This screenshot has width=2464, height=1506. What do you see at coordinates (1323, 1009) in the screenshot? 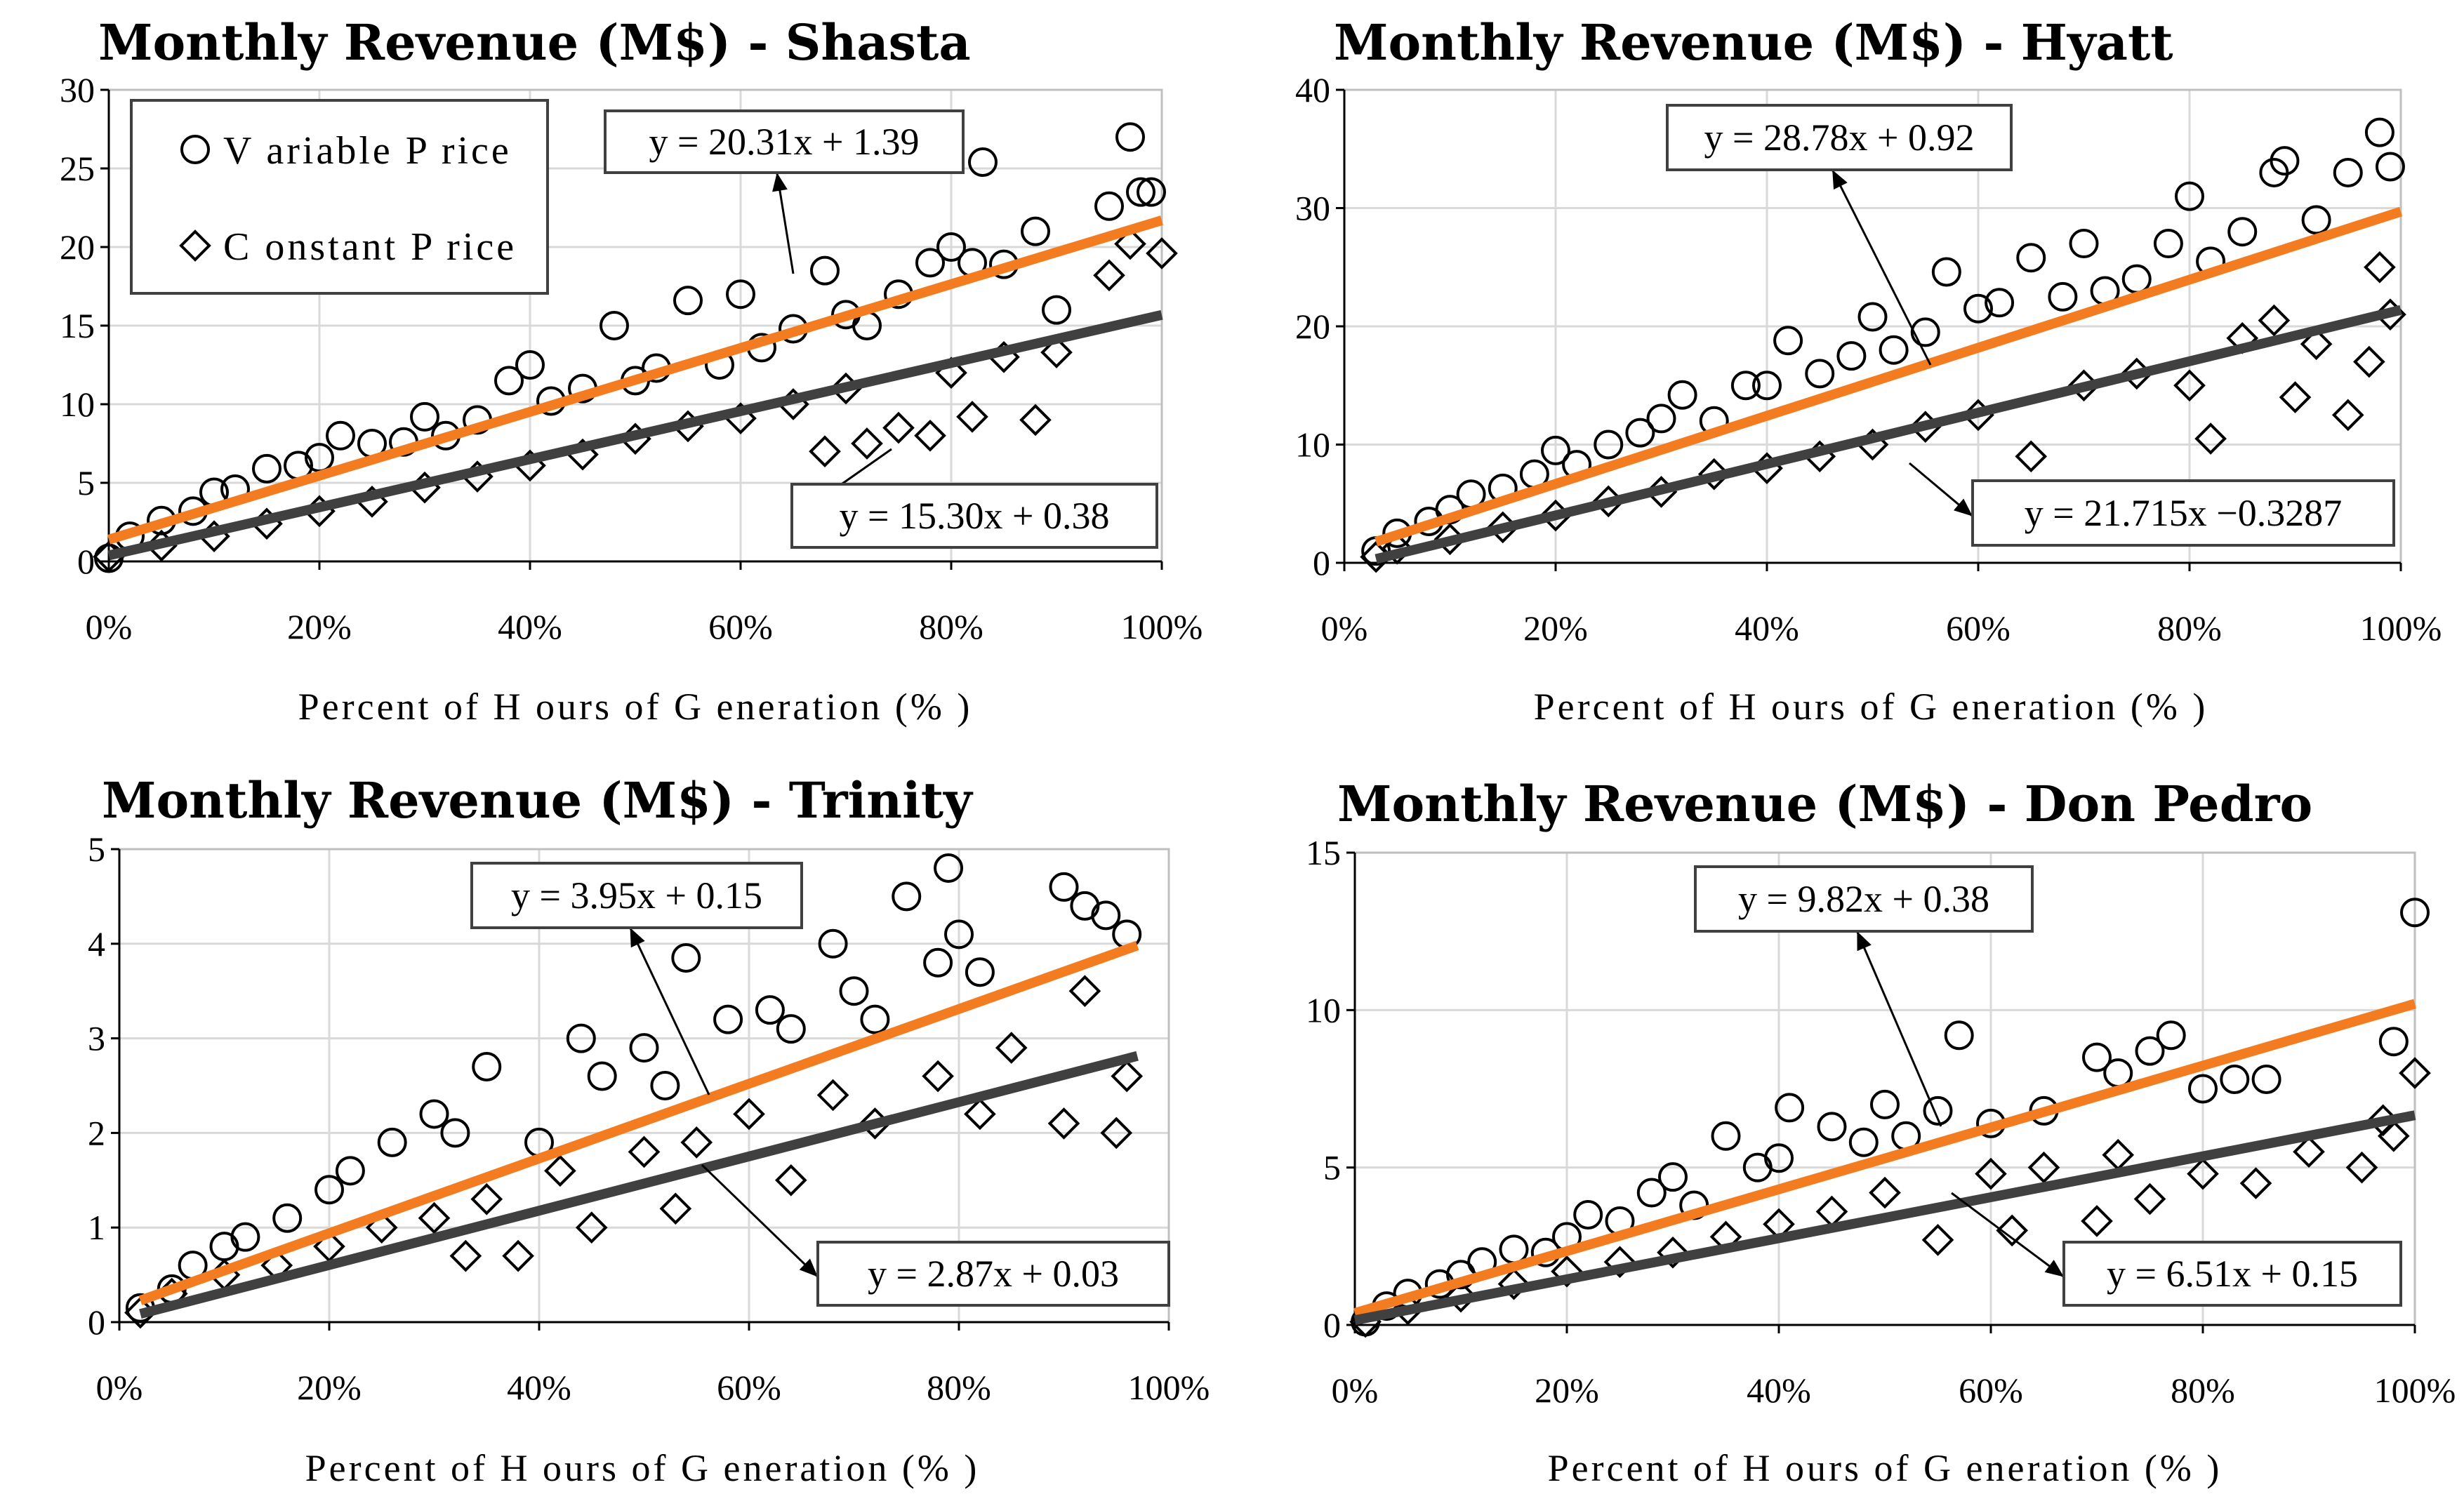
I see `y-tick-label: 10` at bounding box center [1323, 1009].